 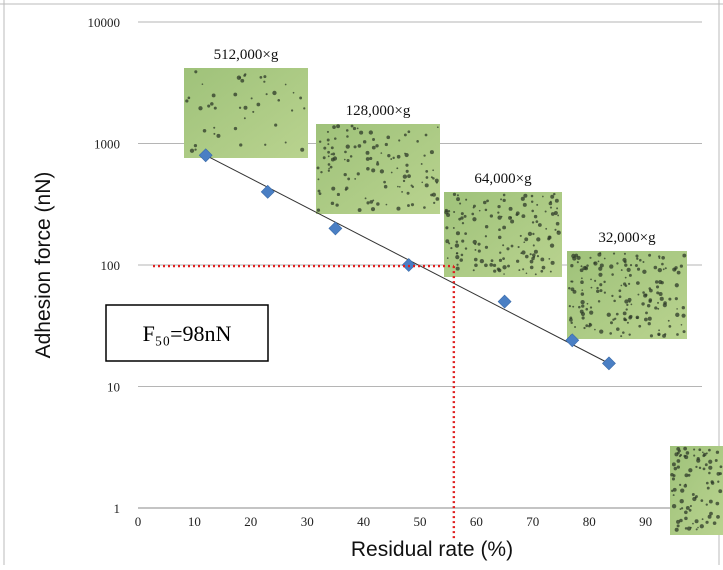 I want to click on y-tick-label: 1, so click(x=117, y=508).